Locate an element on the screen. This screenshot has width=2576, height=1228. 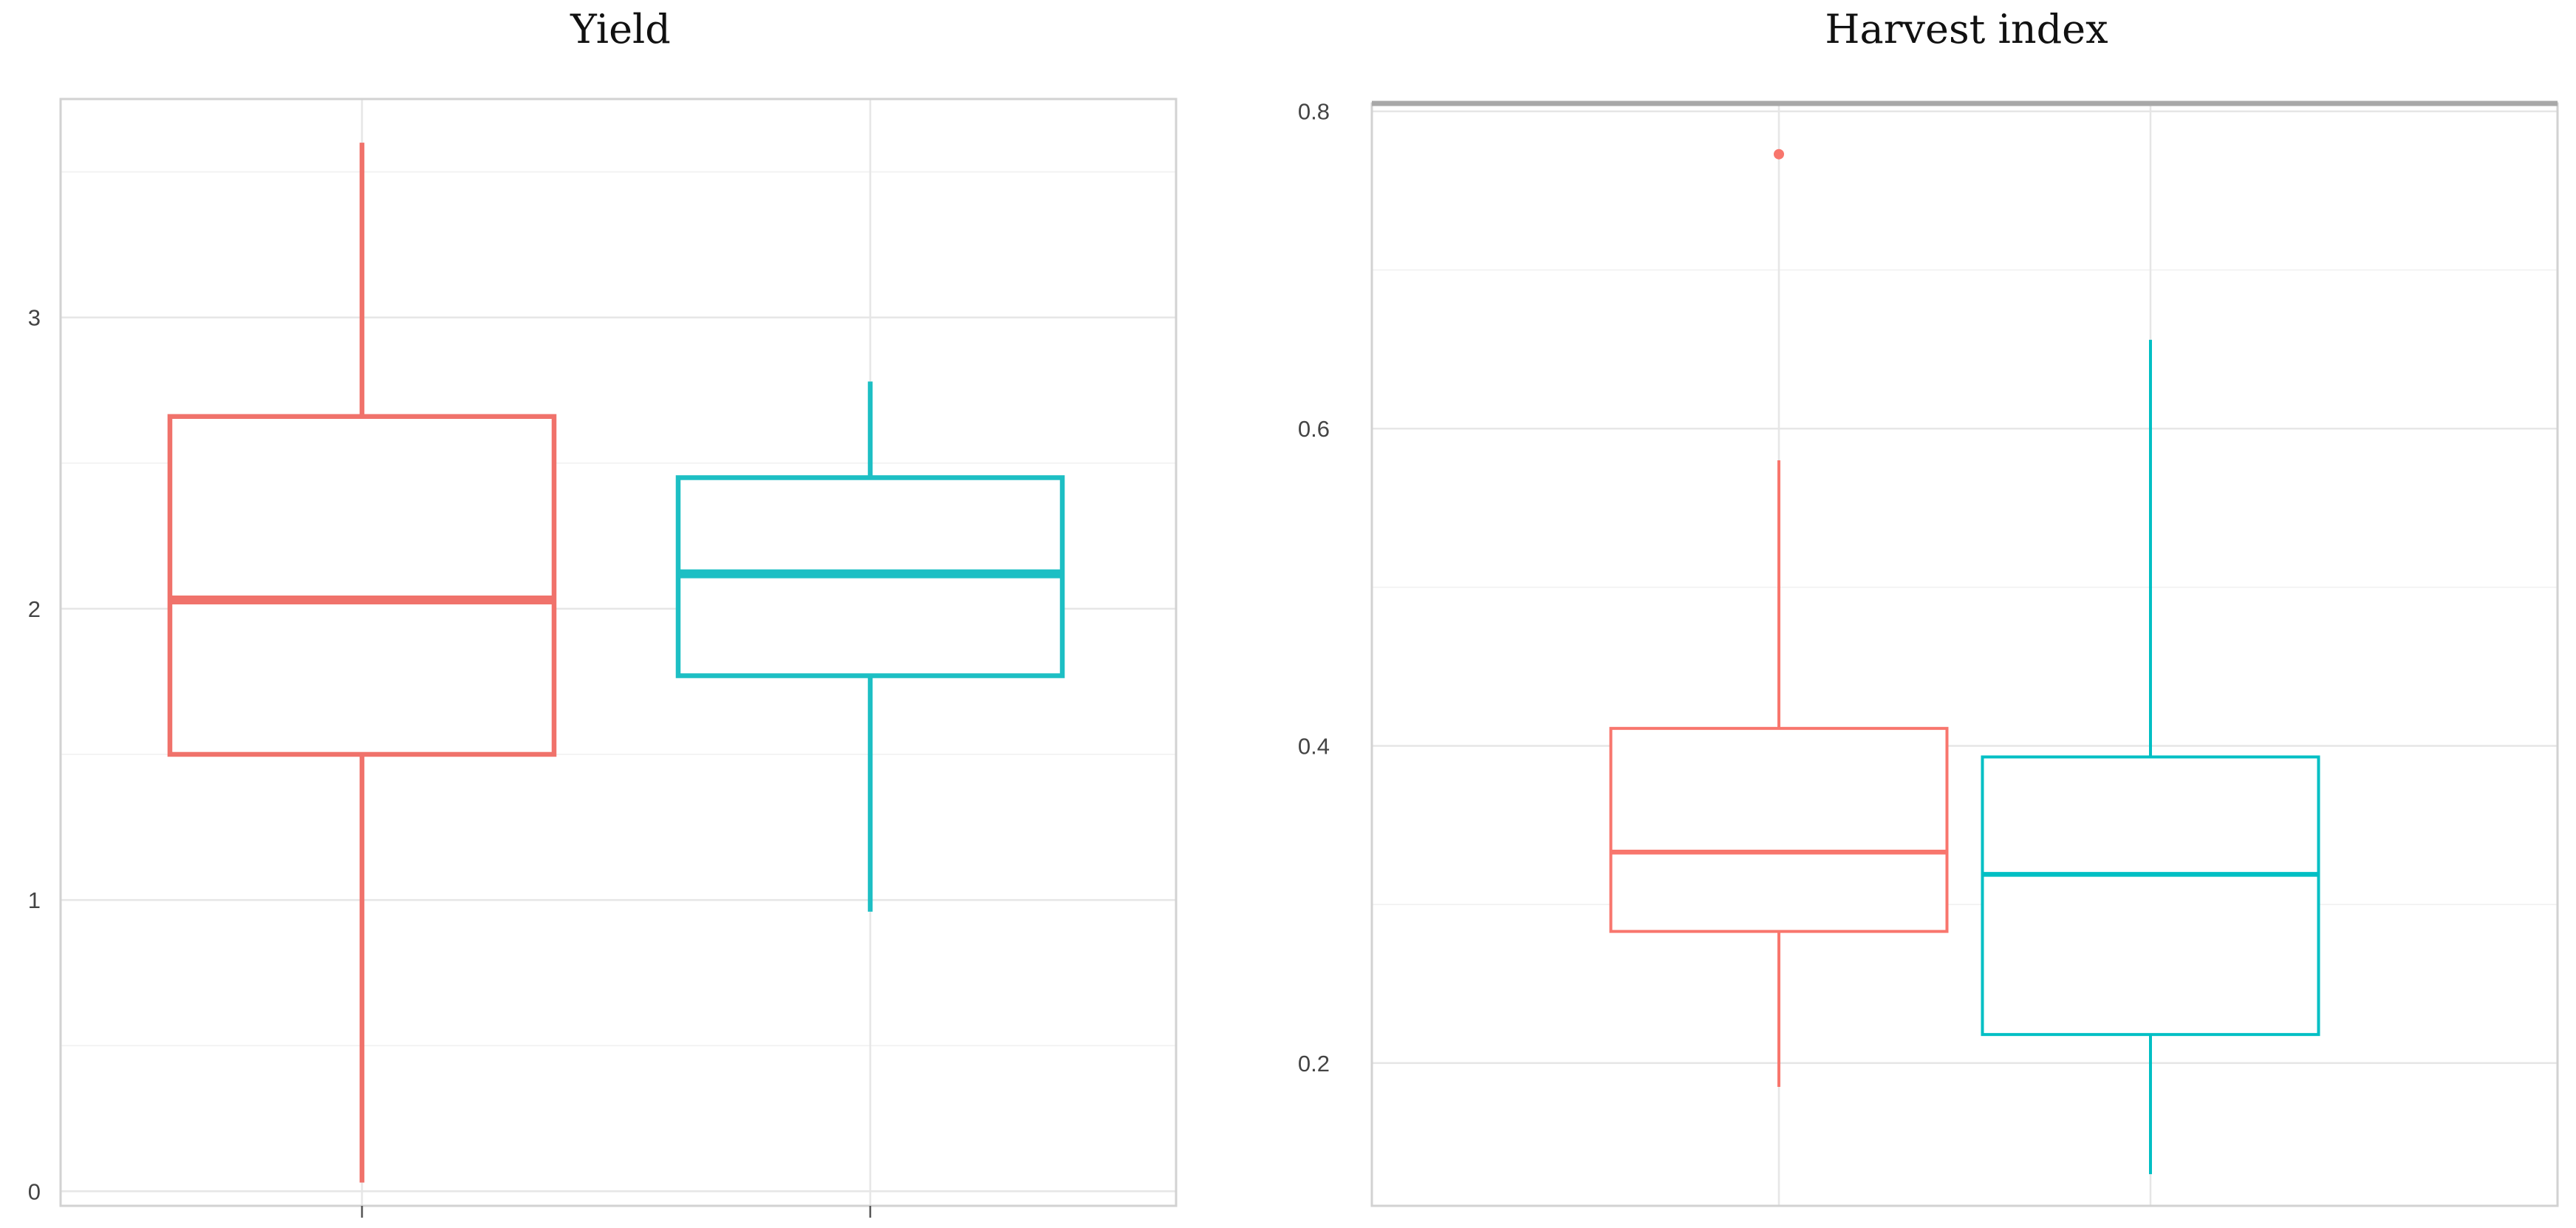
harvest-index-y-tick-label-3: 0.8 is located at coordinates (1314, 112).